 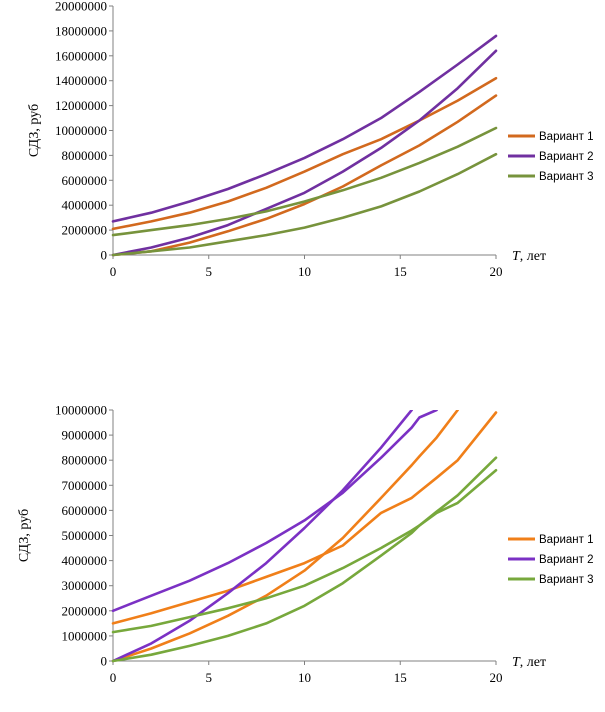 What do you see at coordinates (81, 105) in the screenshot?
I see `y-tick-label: 12000000` at bounding box center [81, 105].